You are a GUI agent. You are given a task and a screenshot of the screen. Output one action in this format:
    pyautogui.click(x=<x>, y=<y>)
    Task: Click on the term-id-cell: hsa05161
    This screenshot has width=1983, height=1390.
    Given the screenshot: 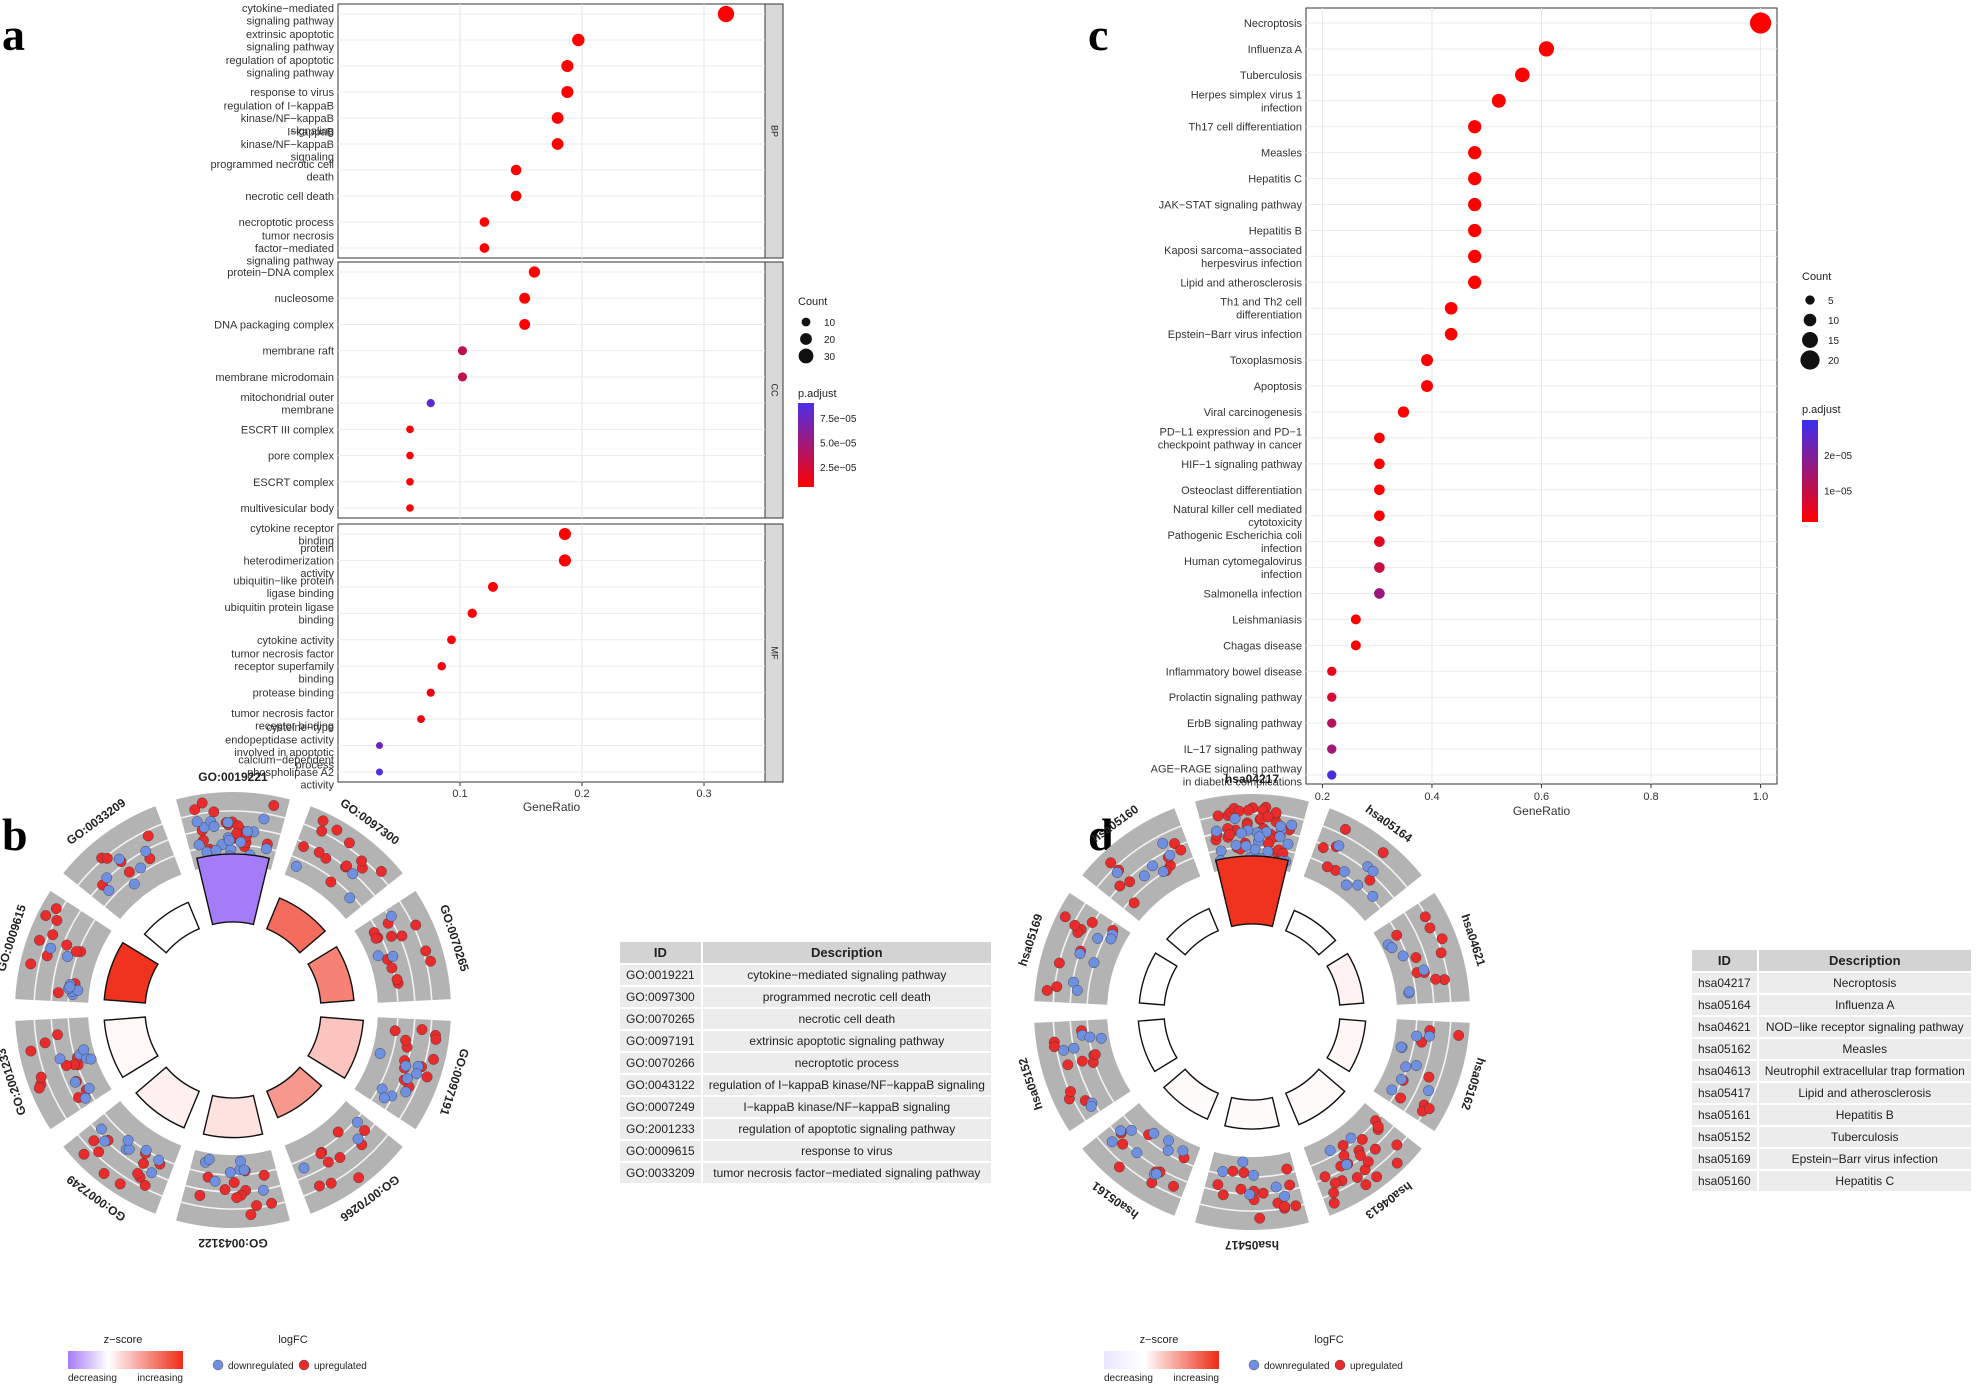 What is the action you would take?
    pyautogui.click(x=1724, y=1115)
    